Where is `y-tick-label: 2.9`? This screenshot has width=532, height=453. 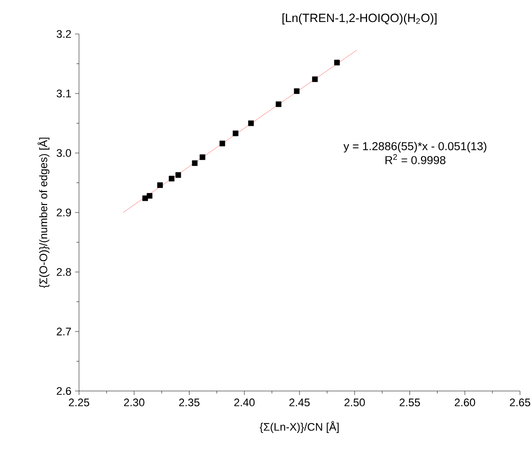
y-tick-label: 2.9 is located at coordinates (63, 212).